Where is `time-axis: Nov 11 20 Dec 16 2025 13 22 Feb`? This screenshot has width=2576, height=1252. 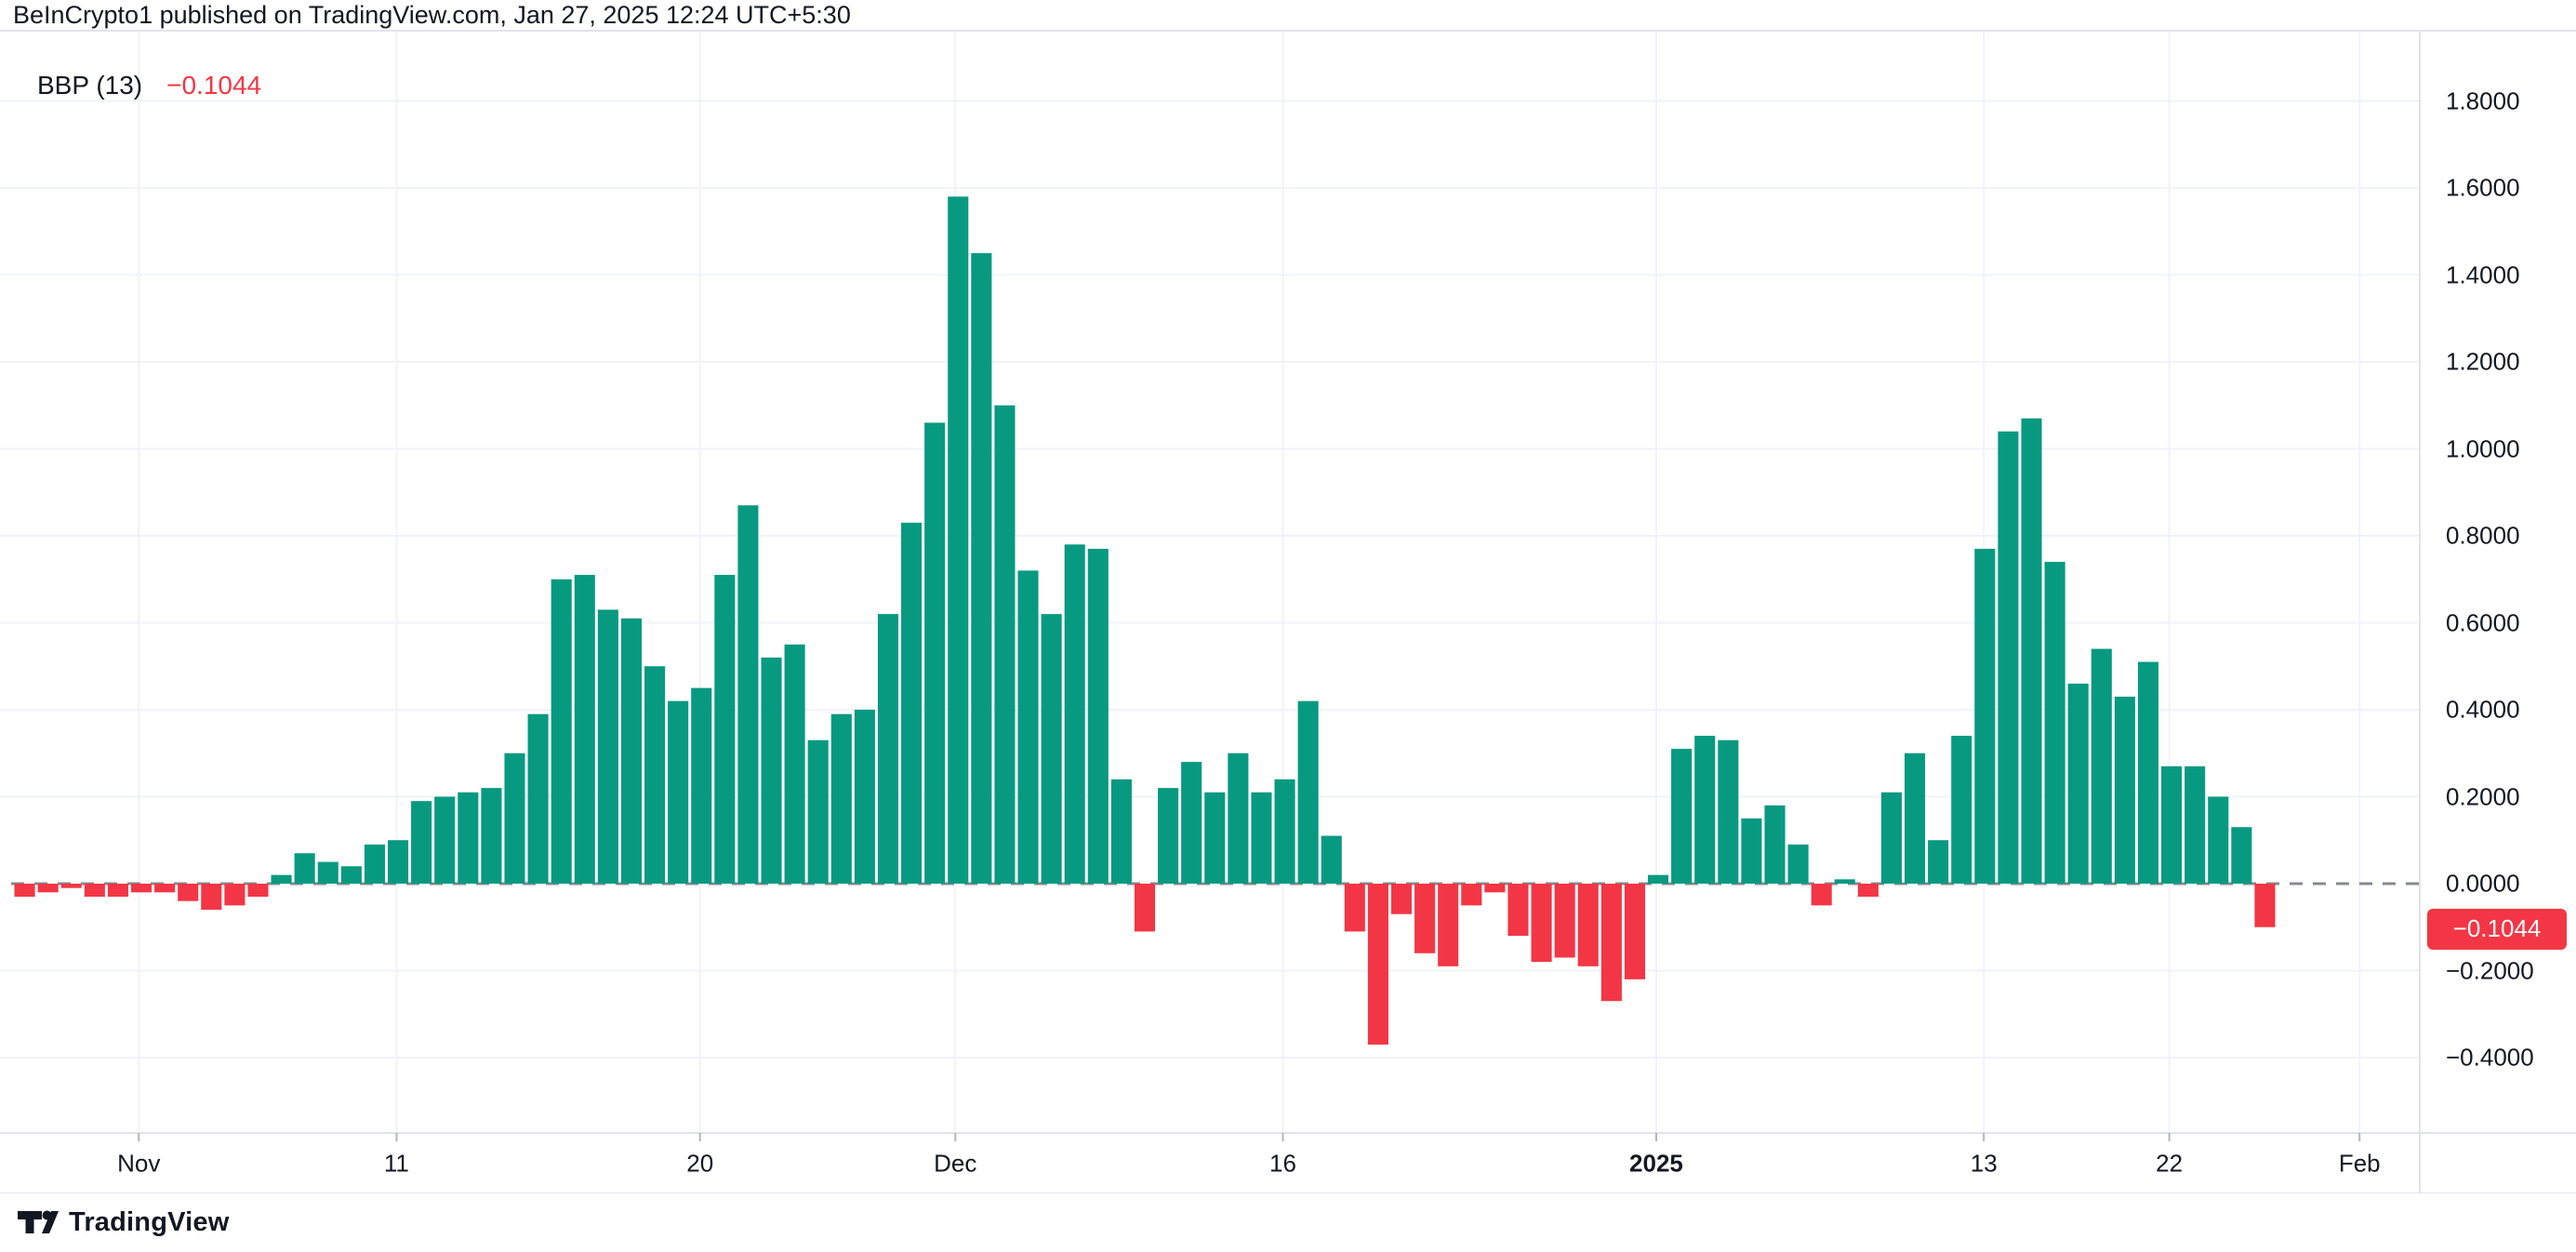
time-axis: Nov 11 20 Dec 16 2025 13 22 Feb is located at coordinates (1288, 1163).